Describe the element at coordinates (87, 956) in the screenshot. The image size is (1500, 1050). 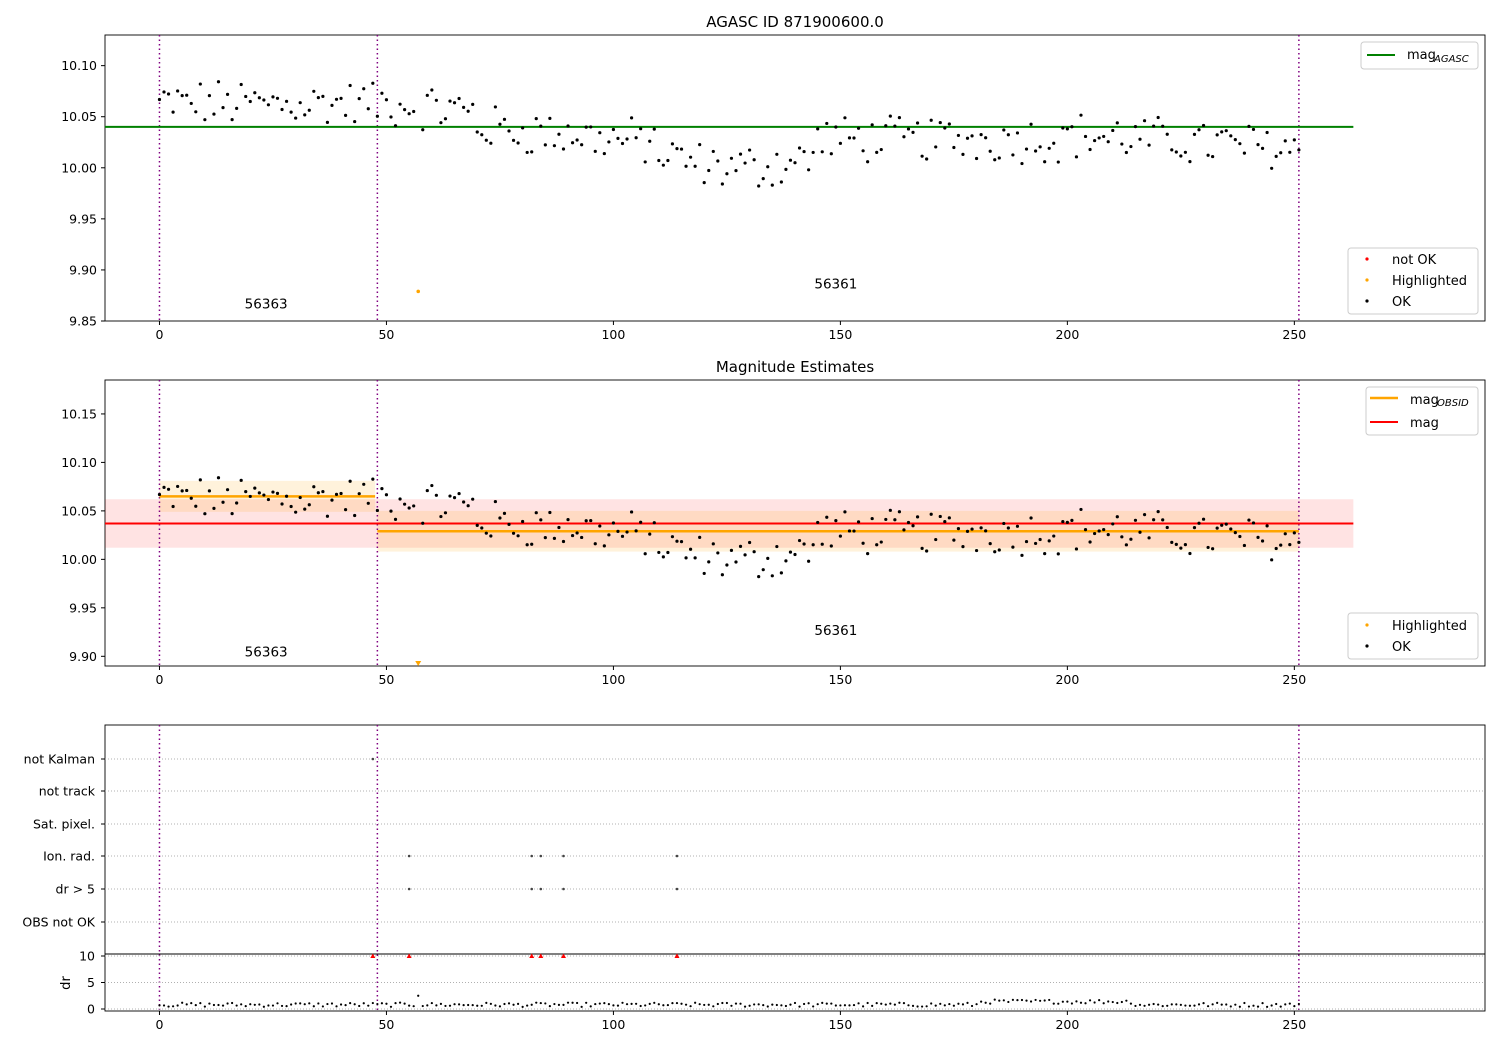
I see `dr-y-tick-label: 10` at that location.